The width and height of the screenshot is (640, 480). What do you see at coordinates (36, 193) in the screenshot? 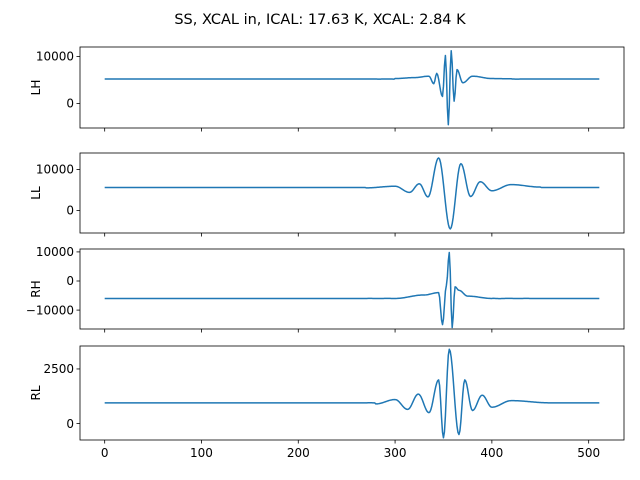
I see `y-axis-label: LL` at bounding box center [36, 193].